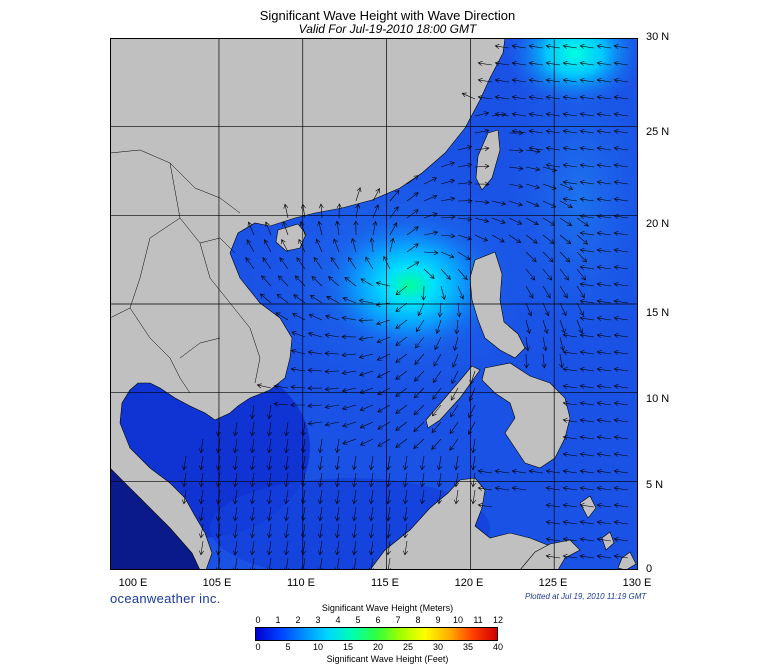 The width and height of the screenshot is (775, 665). I want to click on lat-label-5n: 5 N, so click(655, 485).